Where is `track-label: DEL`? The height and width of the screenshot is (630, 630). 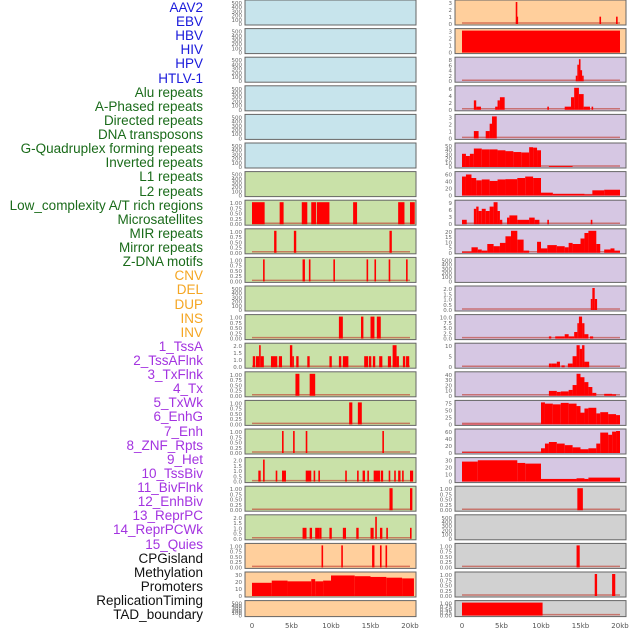 track-label: DEL is located at coordinates (189, 290).